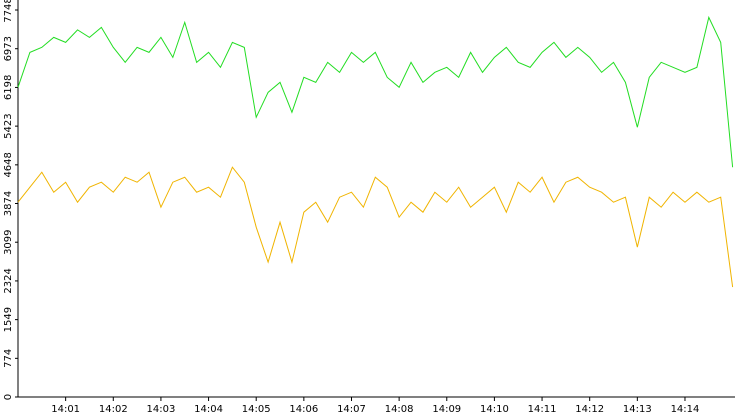 The image size is (735, 415). Describe the element at coordinates (8, 358) in the screenshot. I see `y-tick-label: 774` at that location.